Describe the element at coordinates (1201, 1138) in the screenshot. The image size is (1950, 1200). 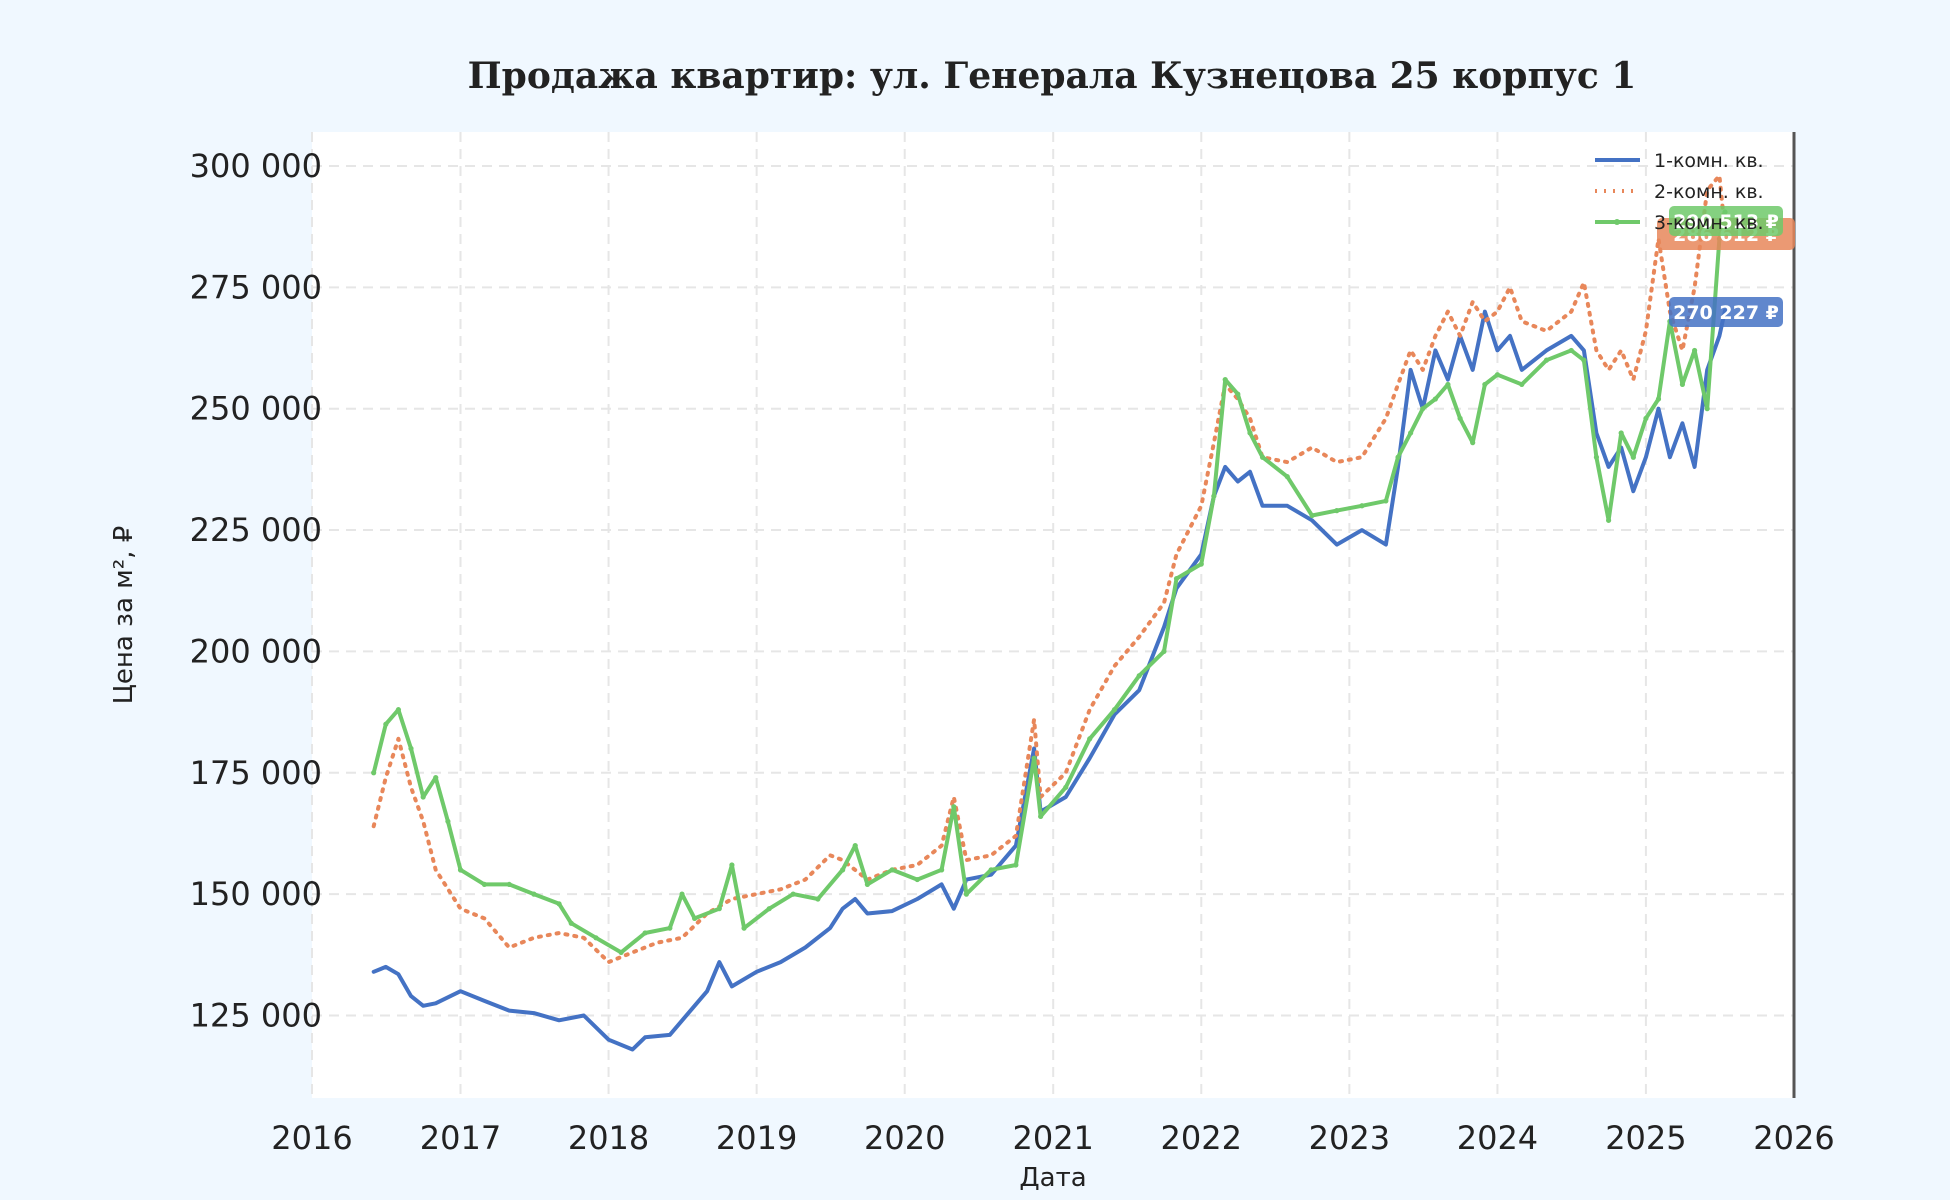
I see `x-tick-label: 2022` at that location.